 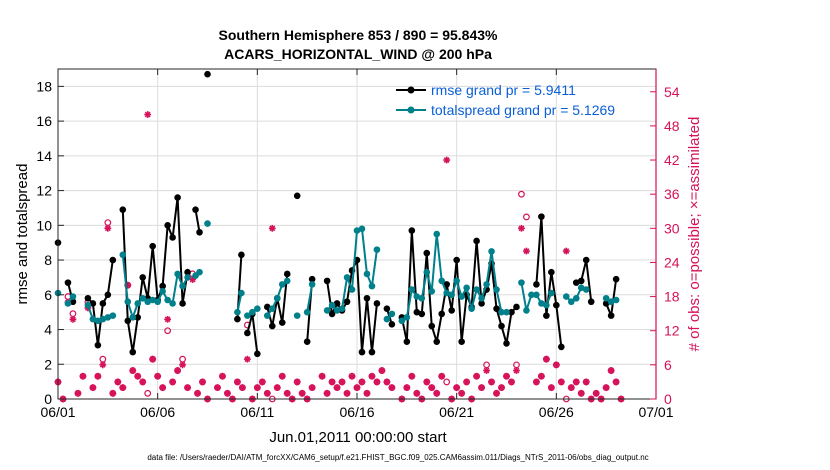 I want to click on x-tick-label: 06/26, so click(x=556, y=412).